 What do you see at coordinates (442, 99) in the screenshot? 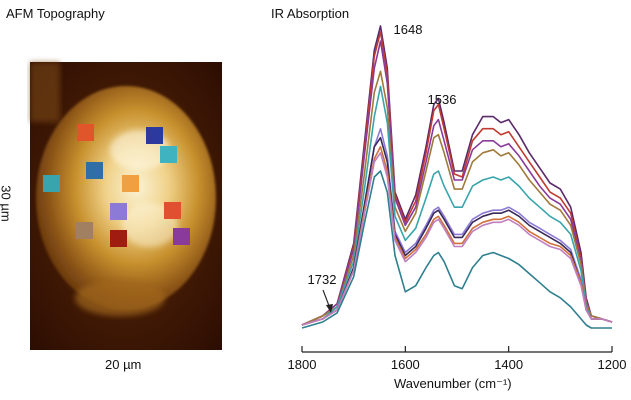
I see `annotation-label: 1536` at bounding box center [442, 99].